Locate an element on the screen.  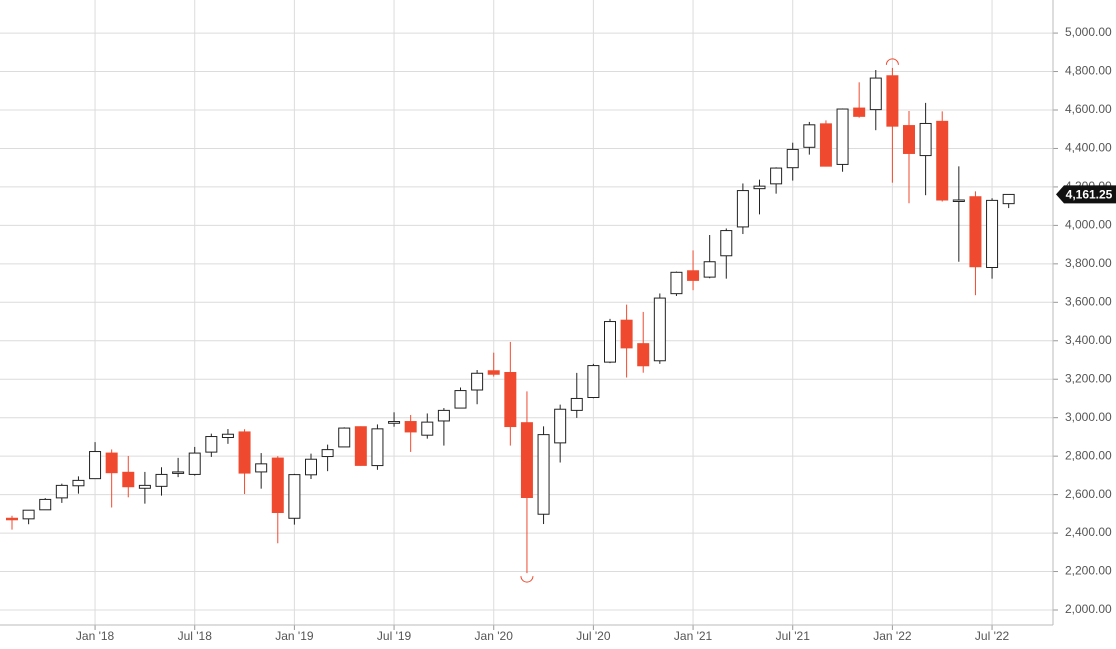
x-tick-label: Jan '18 is located at coordinates (95, 636).